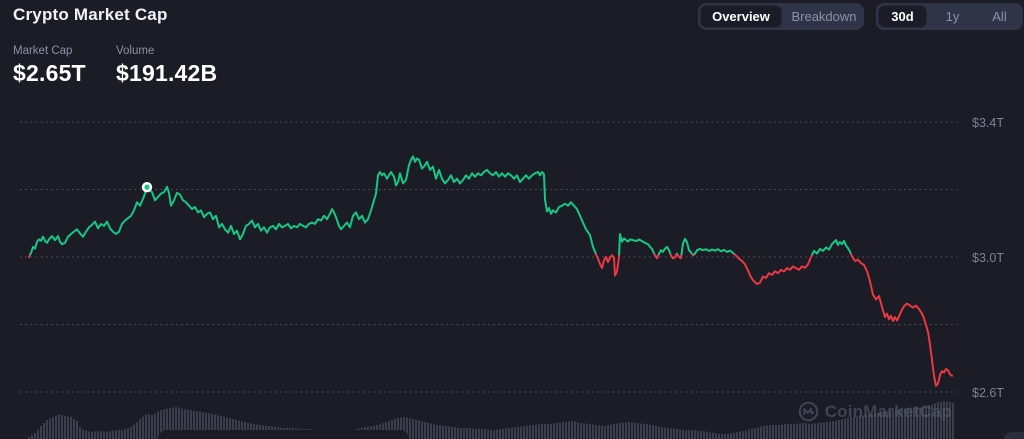 Image resolution: width=1024 pixels, height=439 pixels. What do you see at coordinates (741, 16) in the screenshot?
I see `tab-overview: Overview` at bounding box center [741, 16].